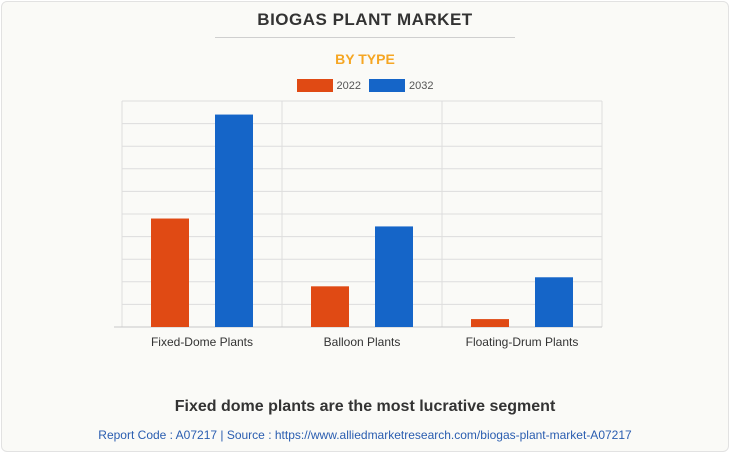 This screenshot has width=730, height=453. I want to click on legend-item-2032: 2032, so click(401, 85).